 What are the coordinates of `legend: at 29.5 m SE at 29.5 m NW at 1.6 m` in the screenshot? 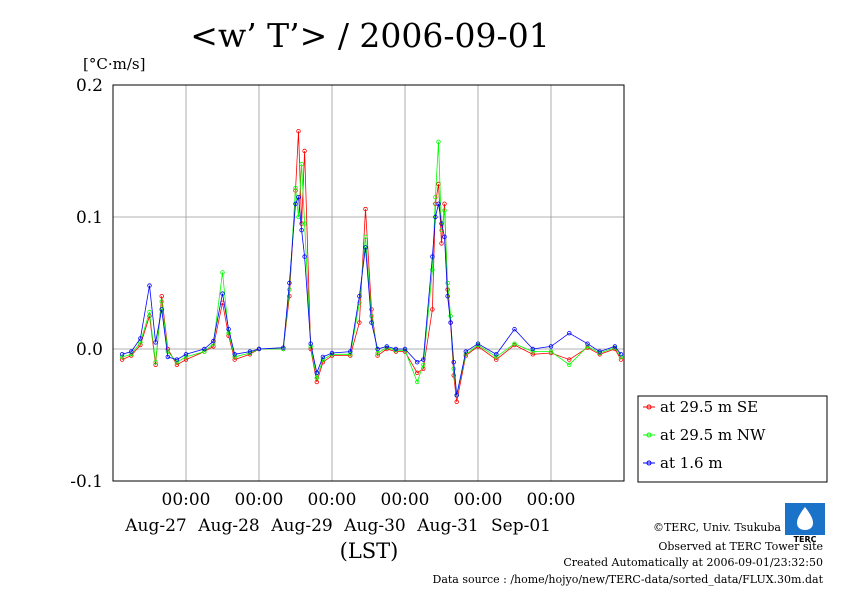 It's located at (732, 439).